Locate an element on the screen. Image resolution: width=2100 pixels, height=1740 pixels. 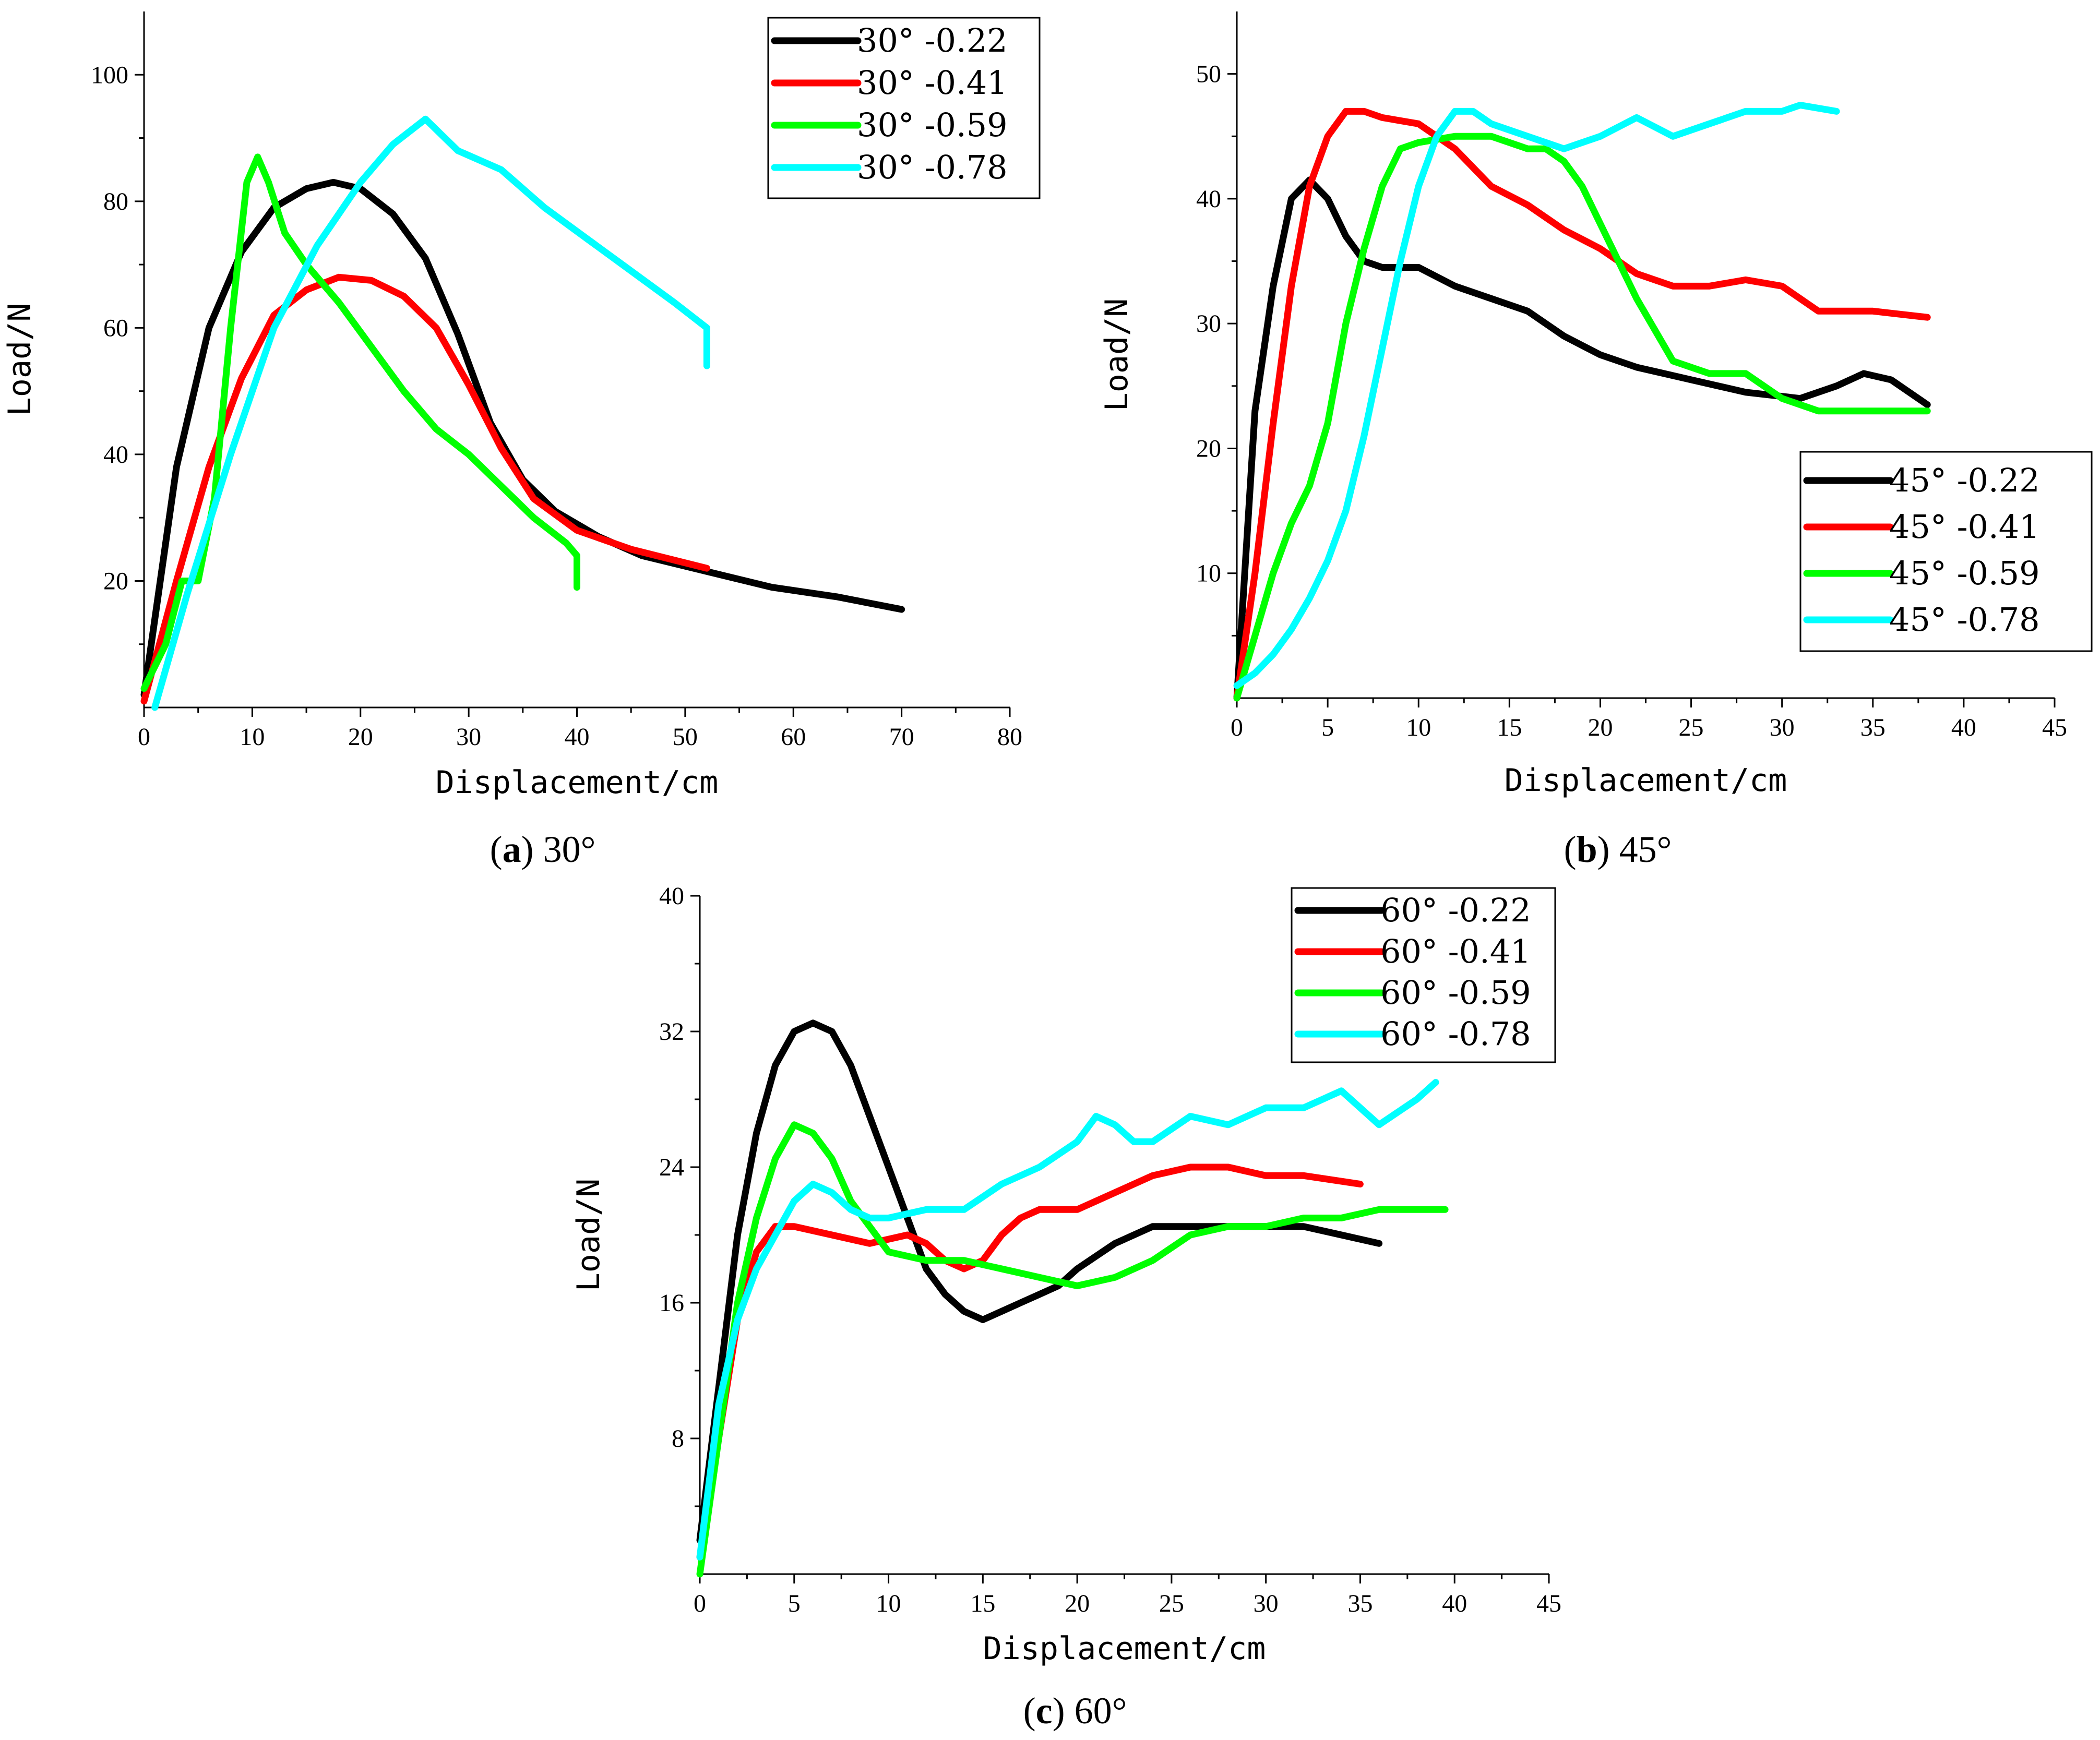
caption-angle: 60° is located at coordinates (1101, 1711).